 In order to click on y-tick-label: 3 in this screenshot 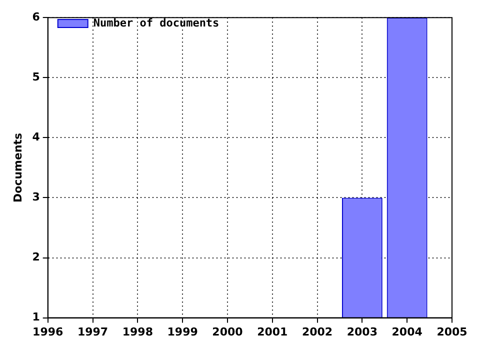, I will do `click(36, 197)`.